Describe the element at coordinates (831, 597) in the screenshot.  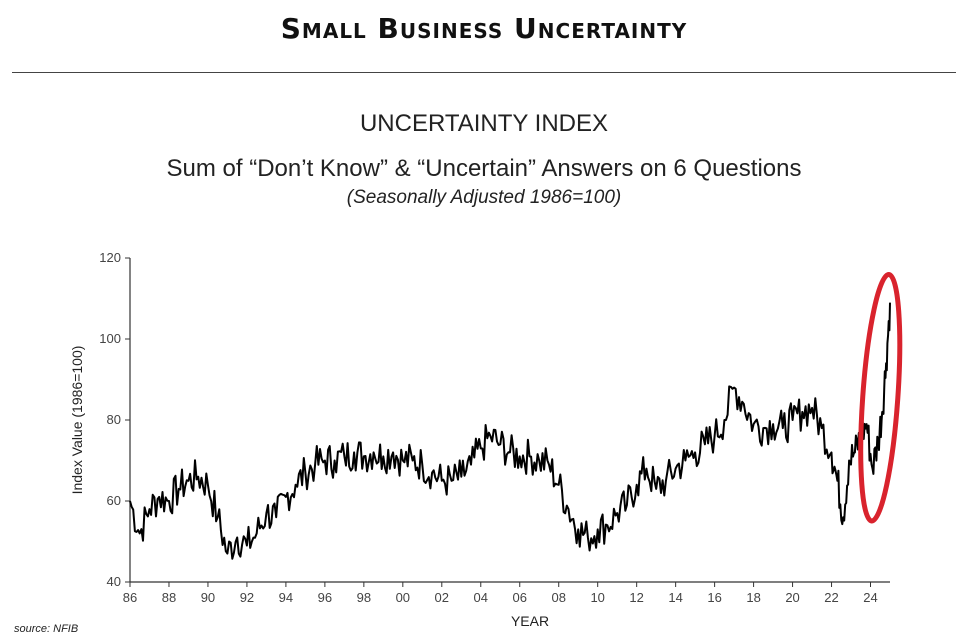
I see `x-tick-label: 22` at that location.